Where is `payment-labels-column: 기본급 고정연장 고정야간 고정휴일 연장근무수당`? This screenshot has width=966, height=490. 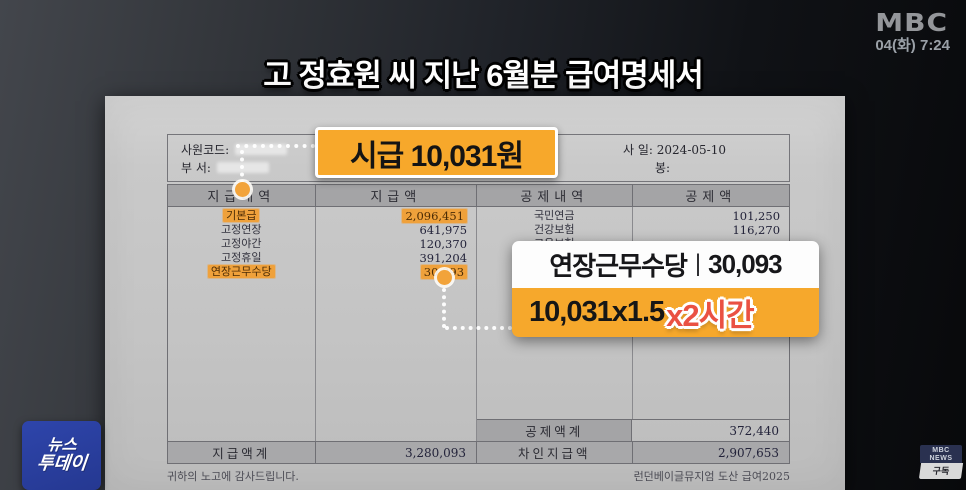
payment-labels-column: 기본급 고정연장 고정야간 고정휴일 연장근무수당 is located at coordinates (242, 313).